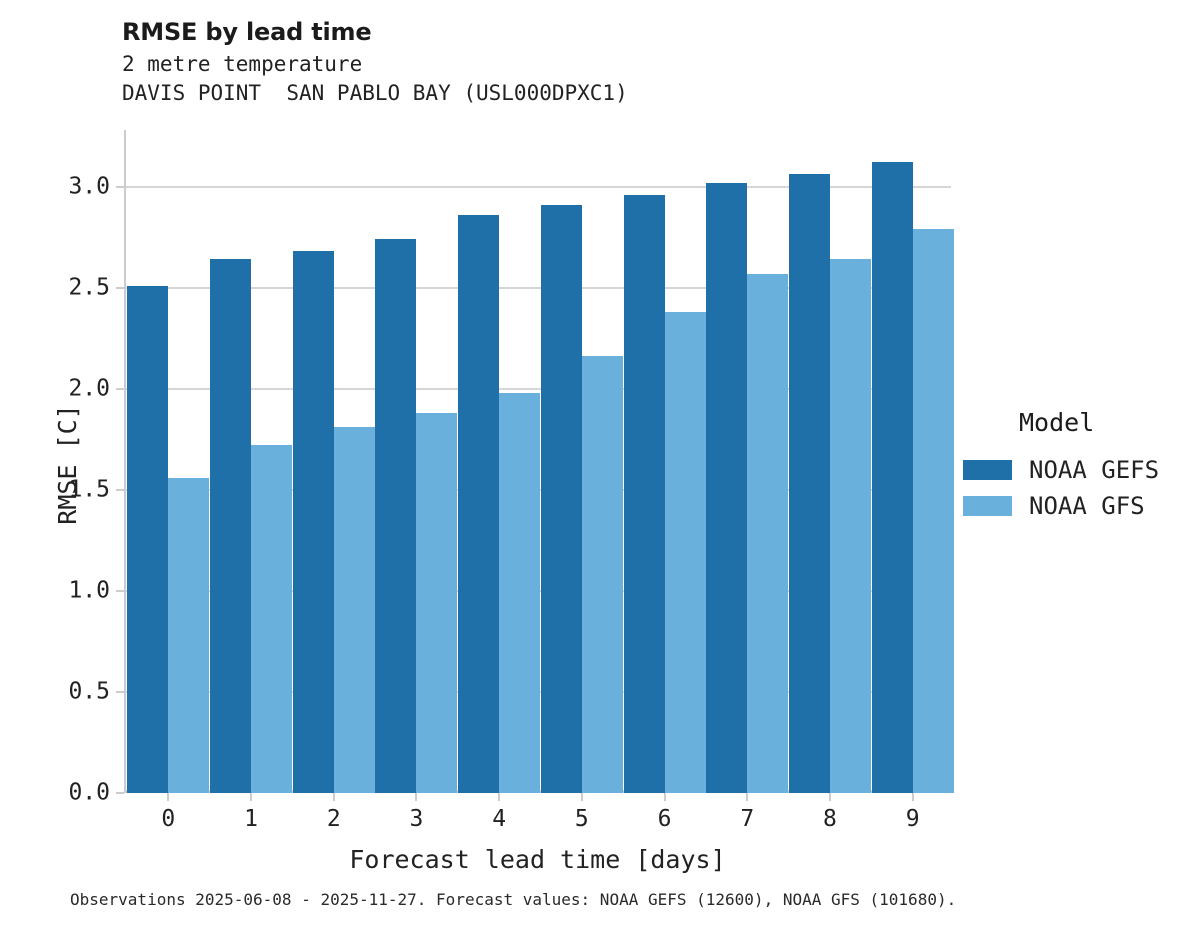 Image resolution: width=1188 pixels, height=928 pixels. What do you see at coordinates (537, 859) in the screenshot?
I see `x-axis-title: Forecast lead time [days]` at bounding box center [537, 859].